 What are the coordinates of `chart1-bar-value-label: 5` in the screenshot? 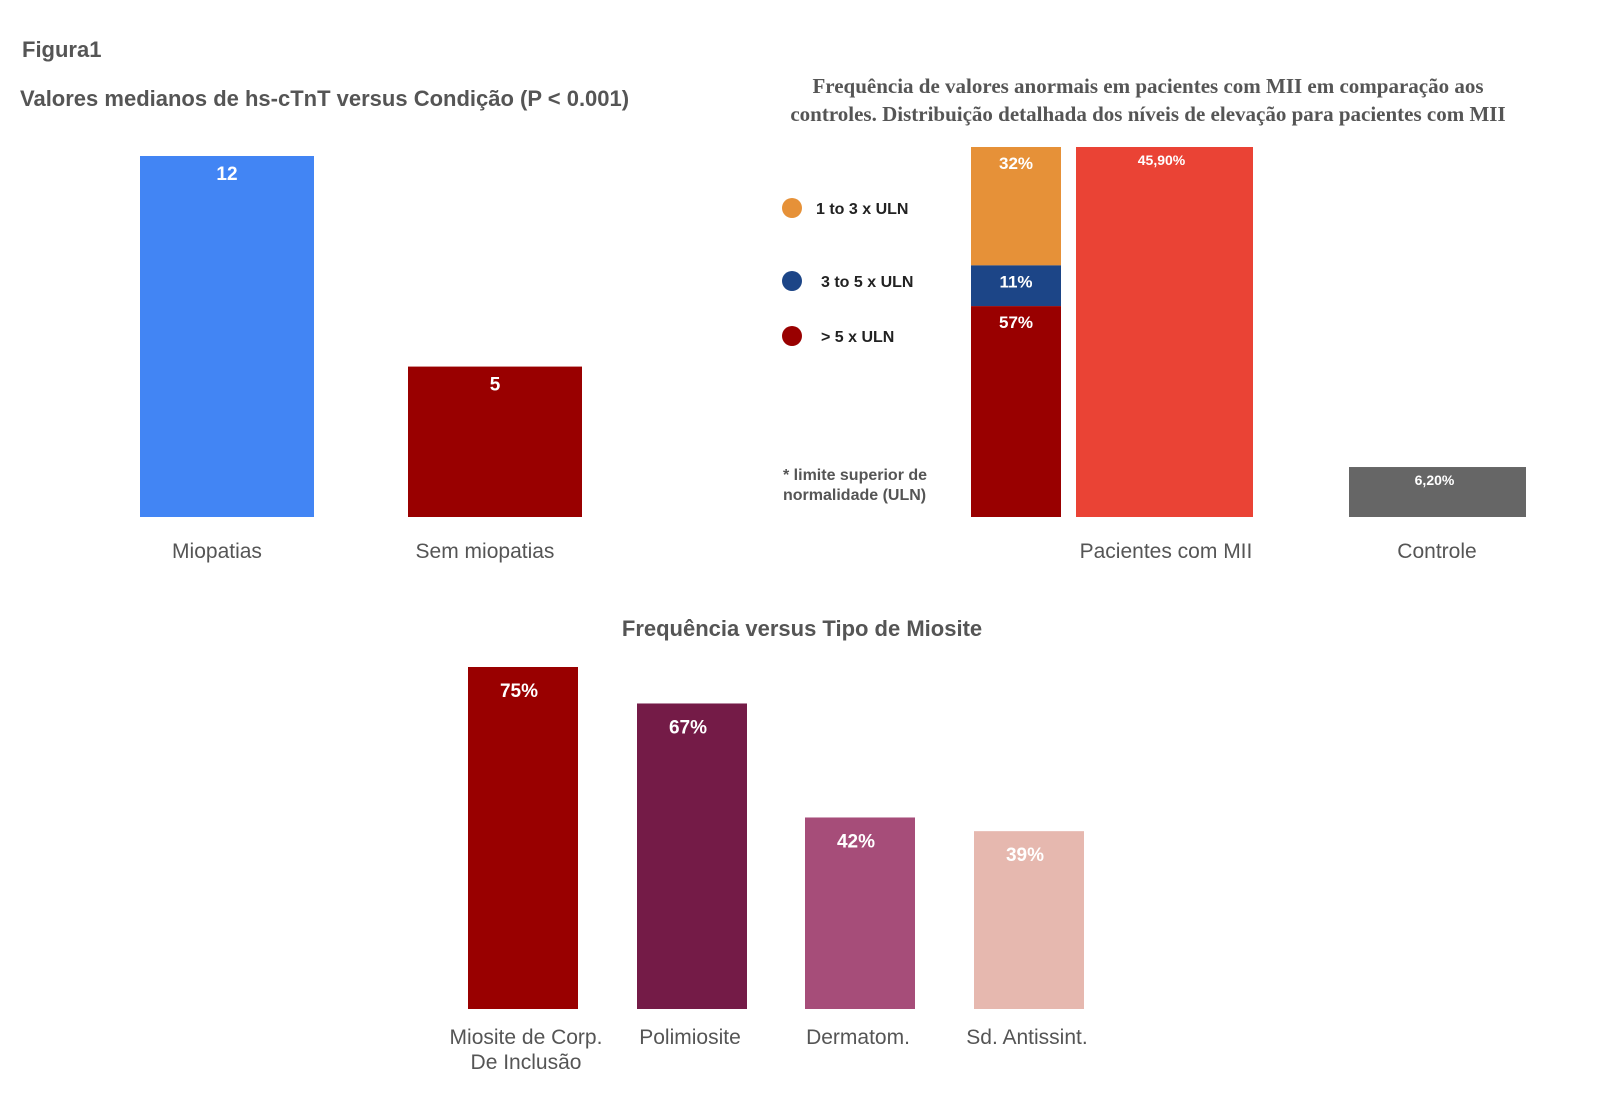 It's located at (495, 385).